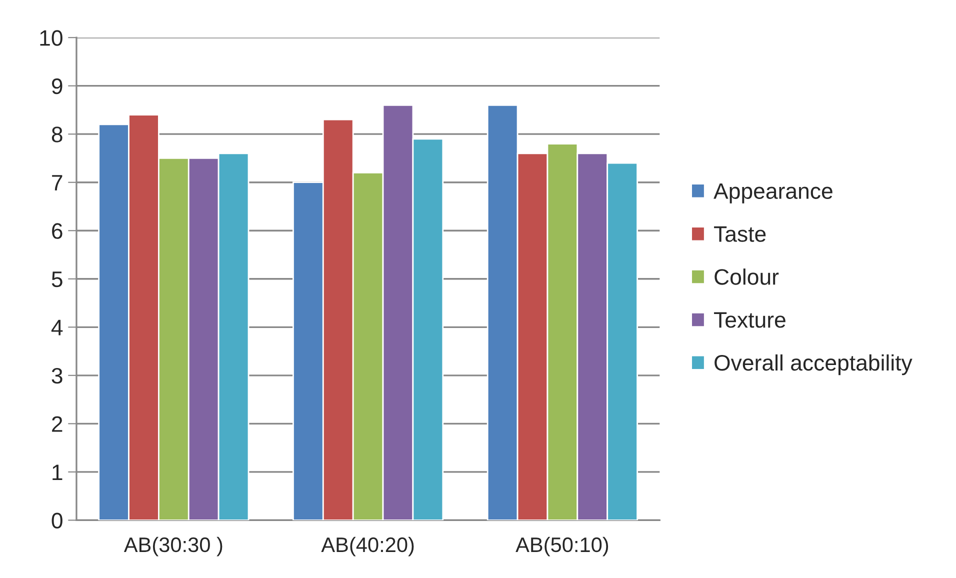 This screenshot has width=956, height=578. What do you see at coordinates (773, 193) in the screenshot?
I see `legend-label: Appearance` at bounding box center [773, 193].